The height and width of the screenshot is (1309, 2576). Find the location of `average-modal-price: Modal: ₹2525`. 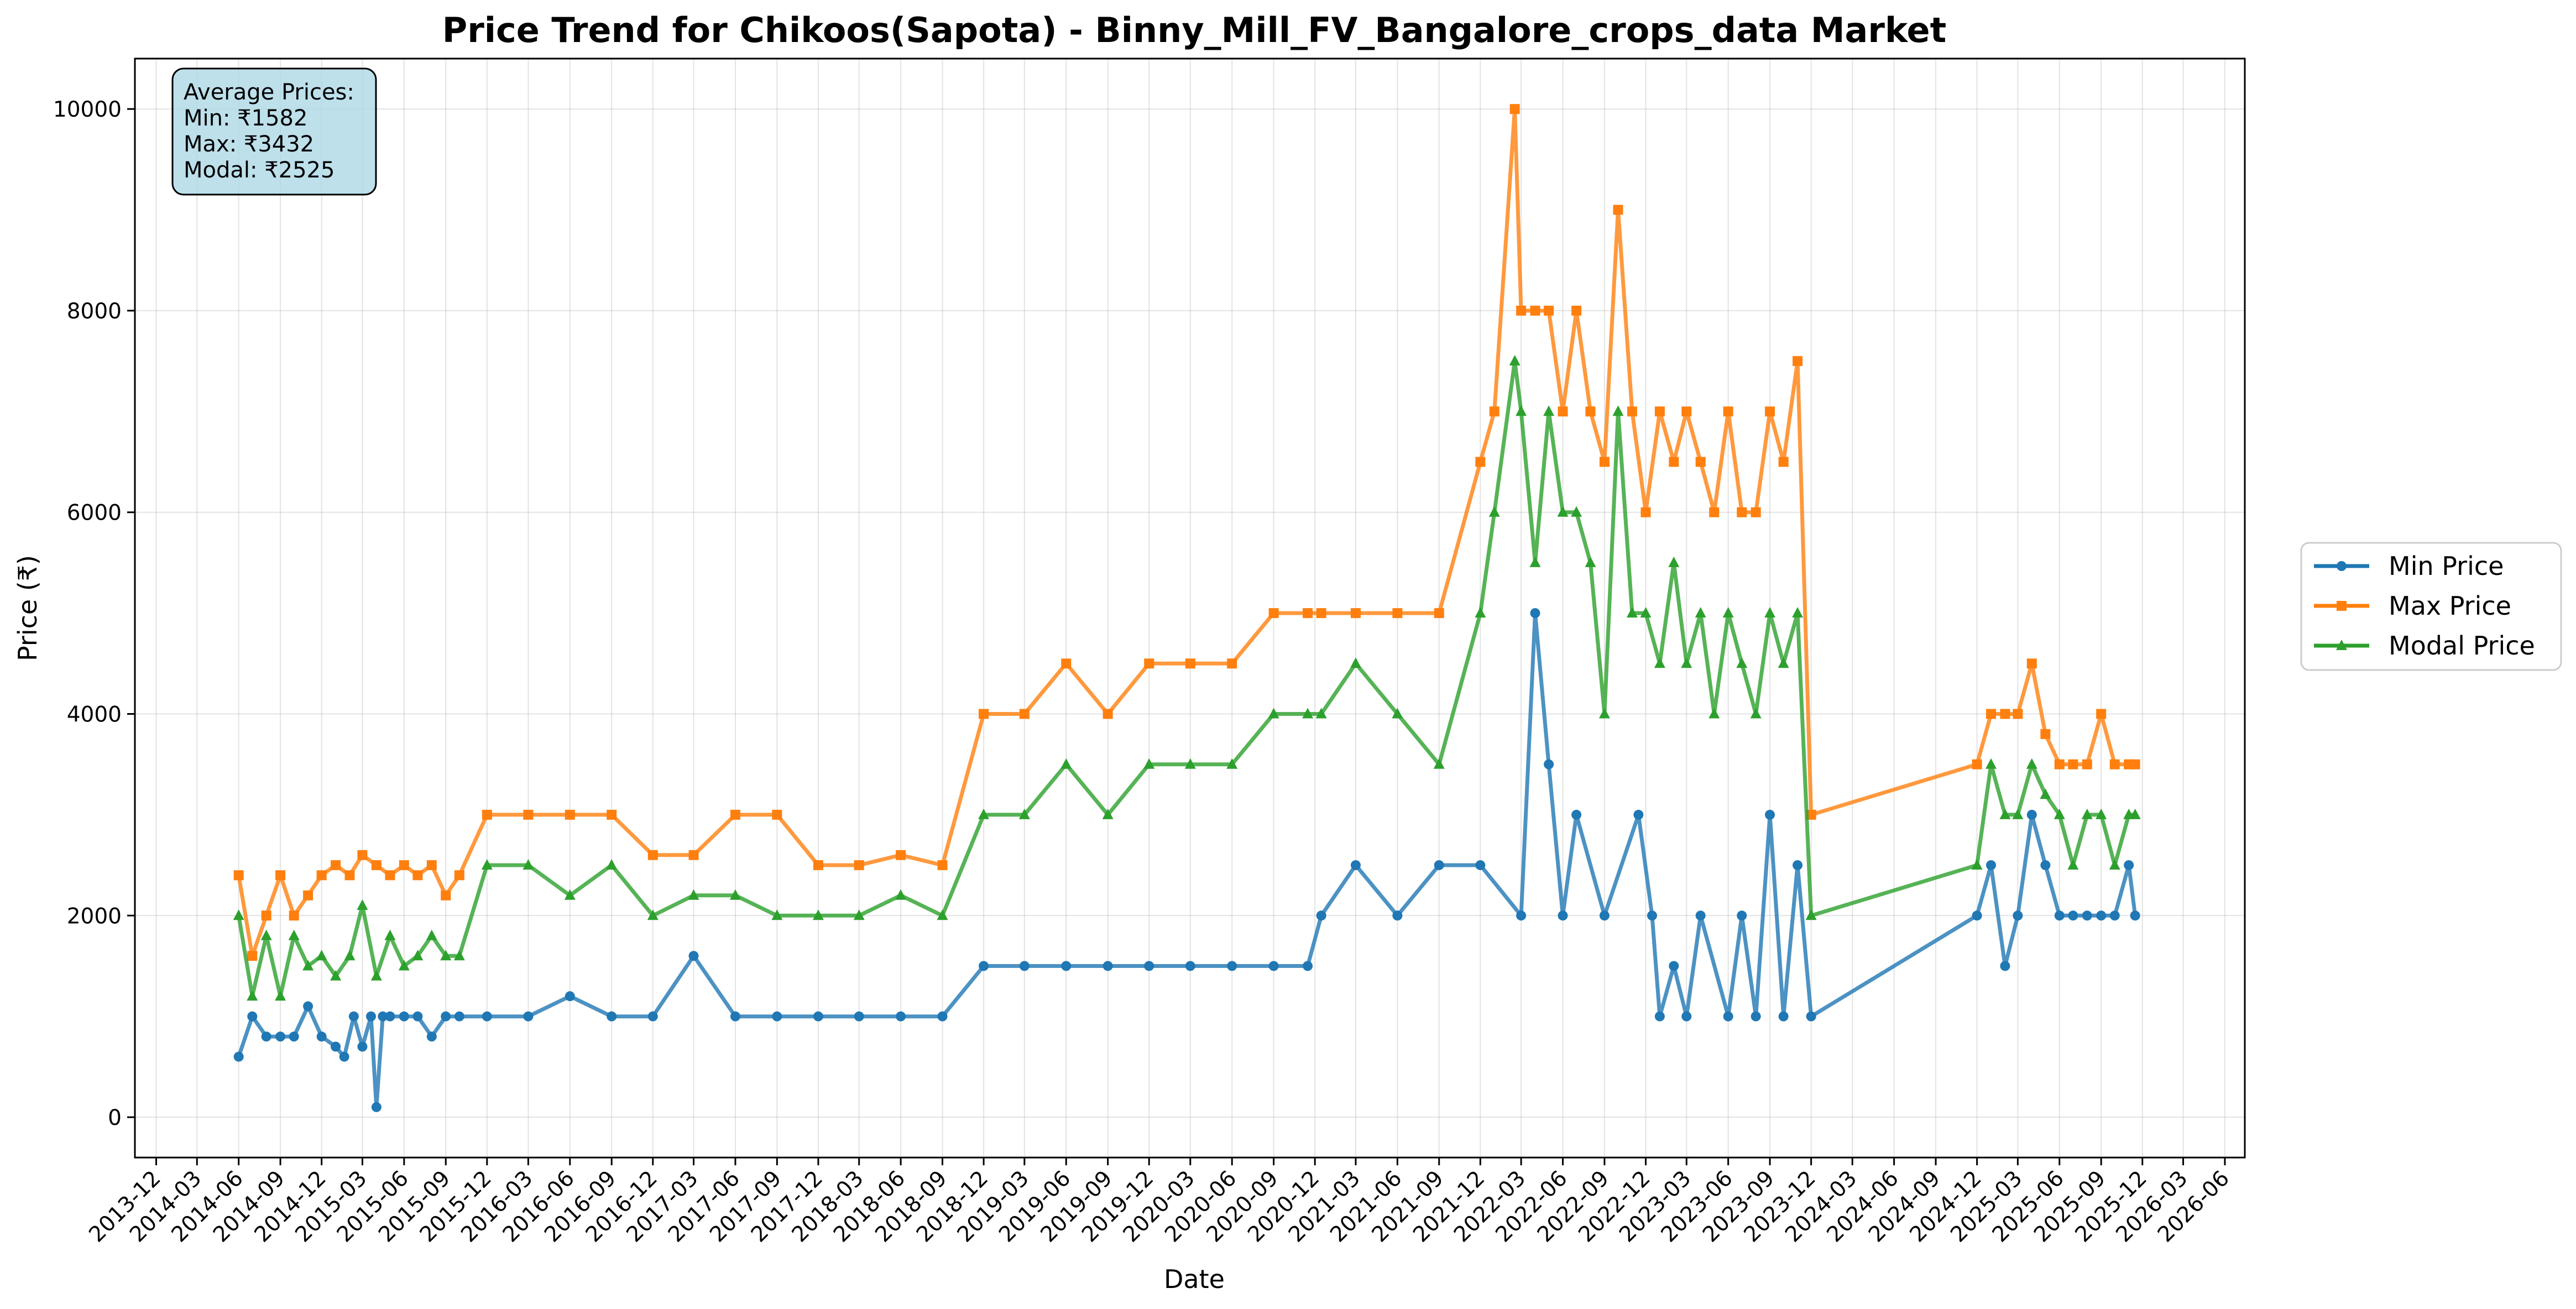

average-modal-price: Modal: ₹2525 is located at coordinates (259, 171).